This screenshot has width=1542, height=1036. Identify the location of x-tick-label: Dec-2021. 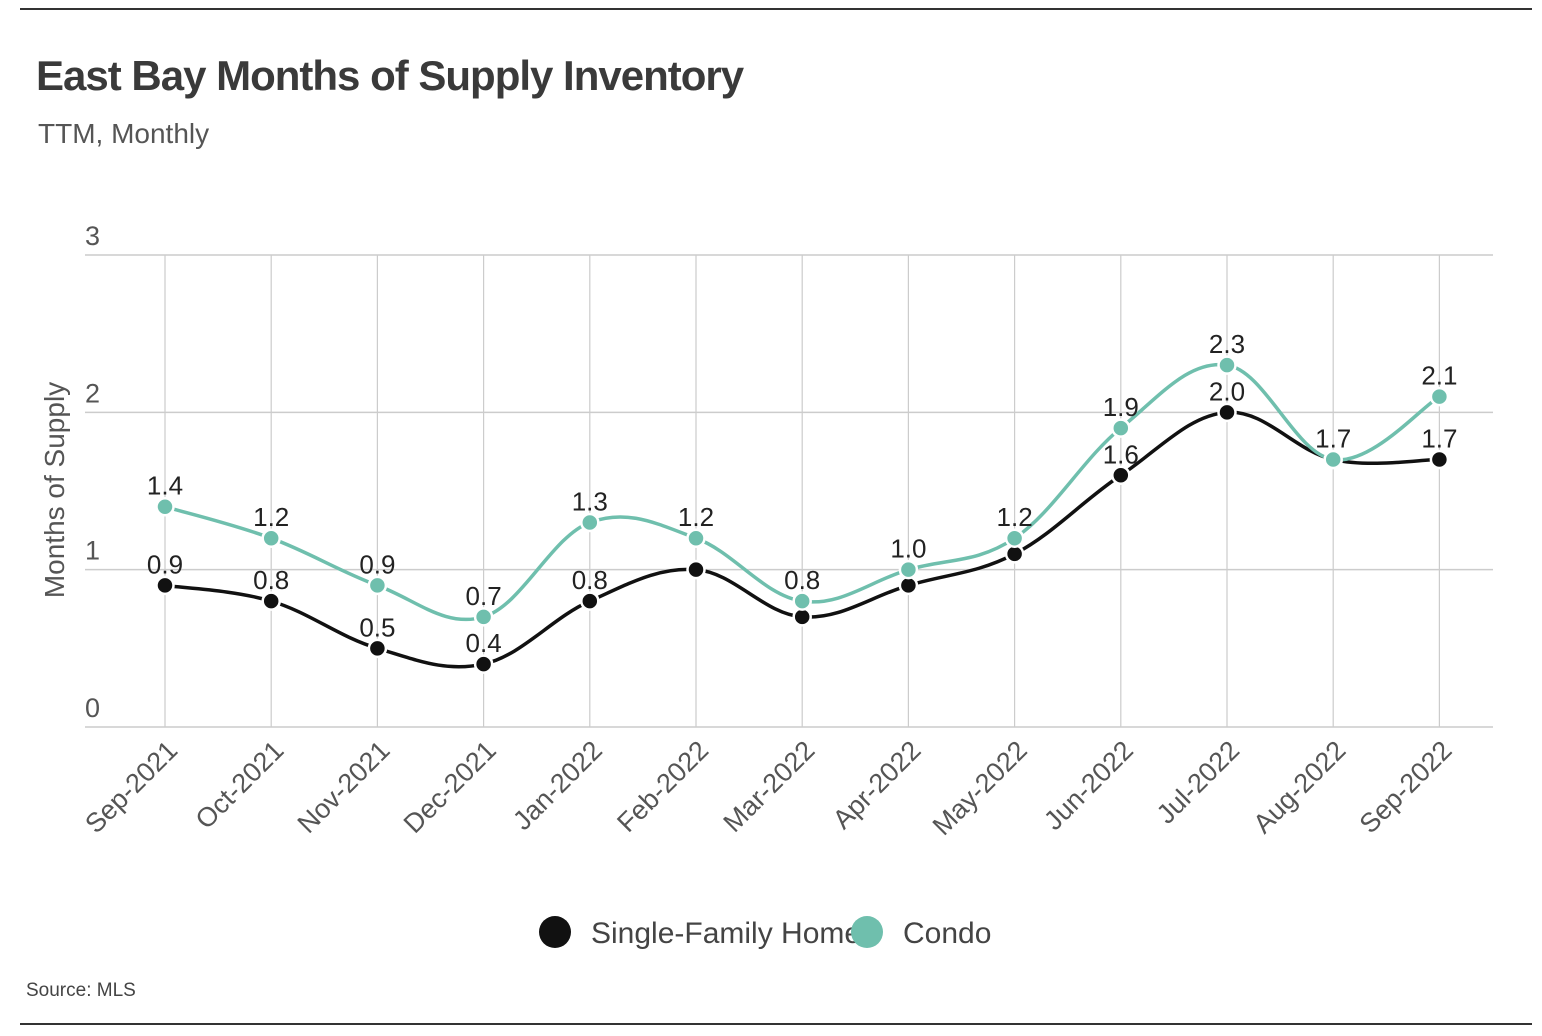
(450, 787).